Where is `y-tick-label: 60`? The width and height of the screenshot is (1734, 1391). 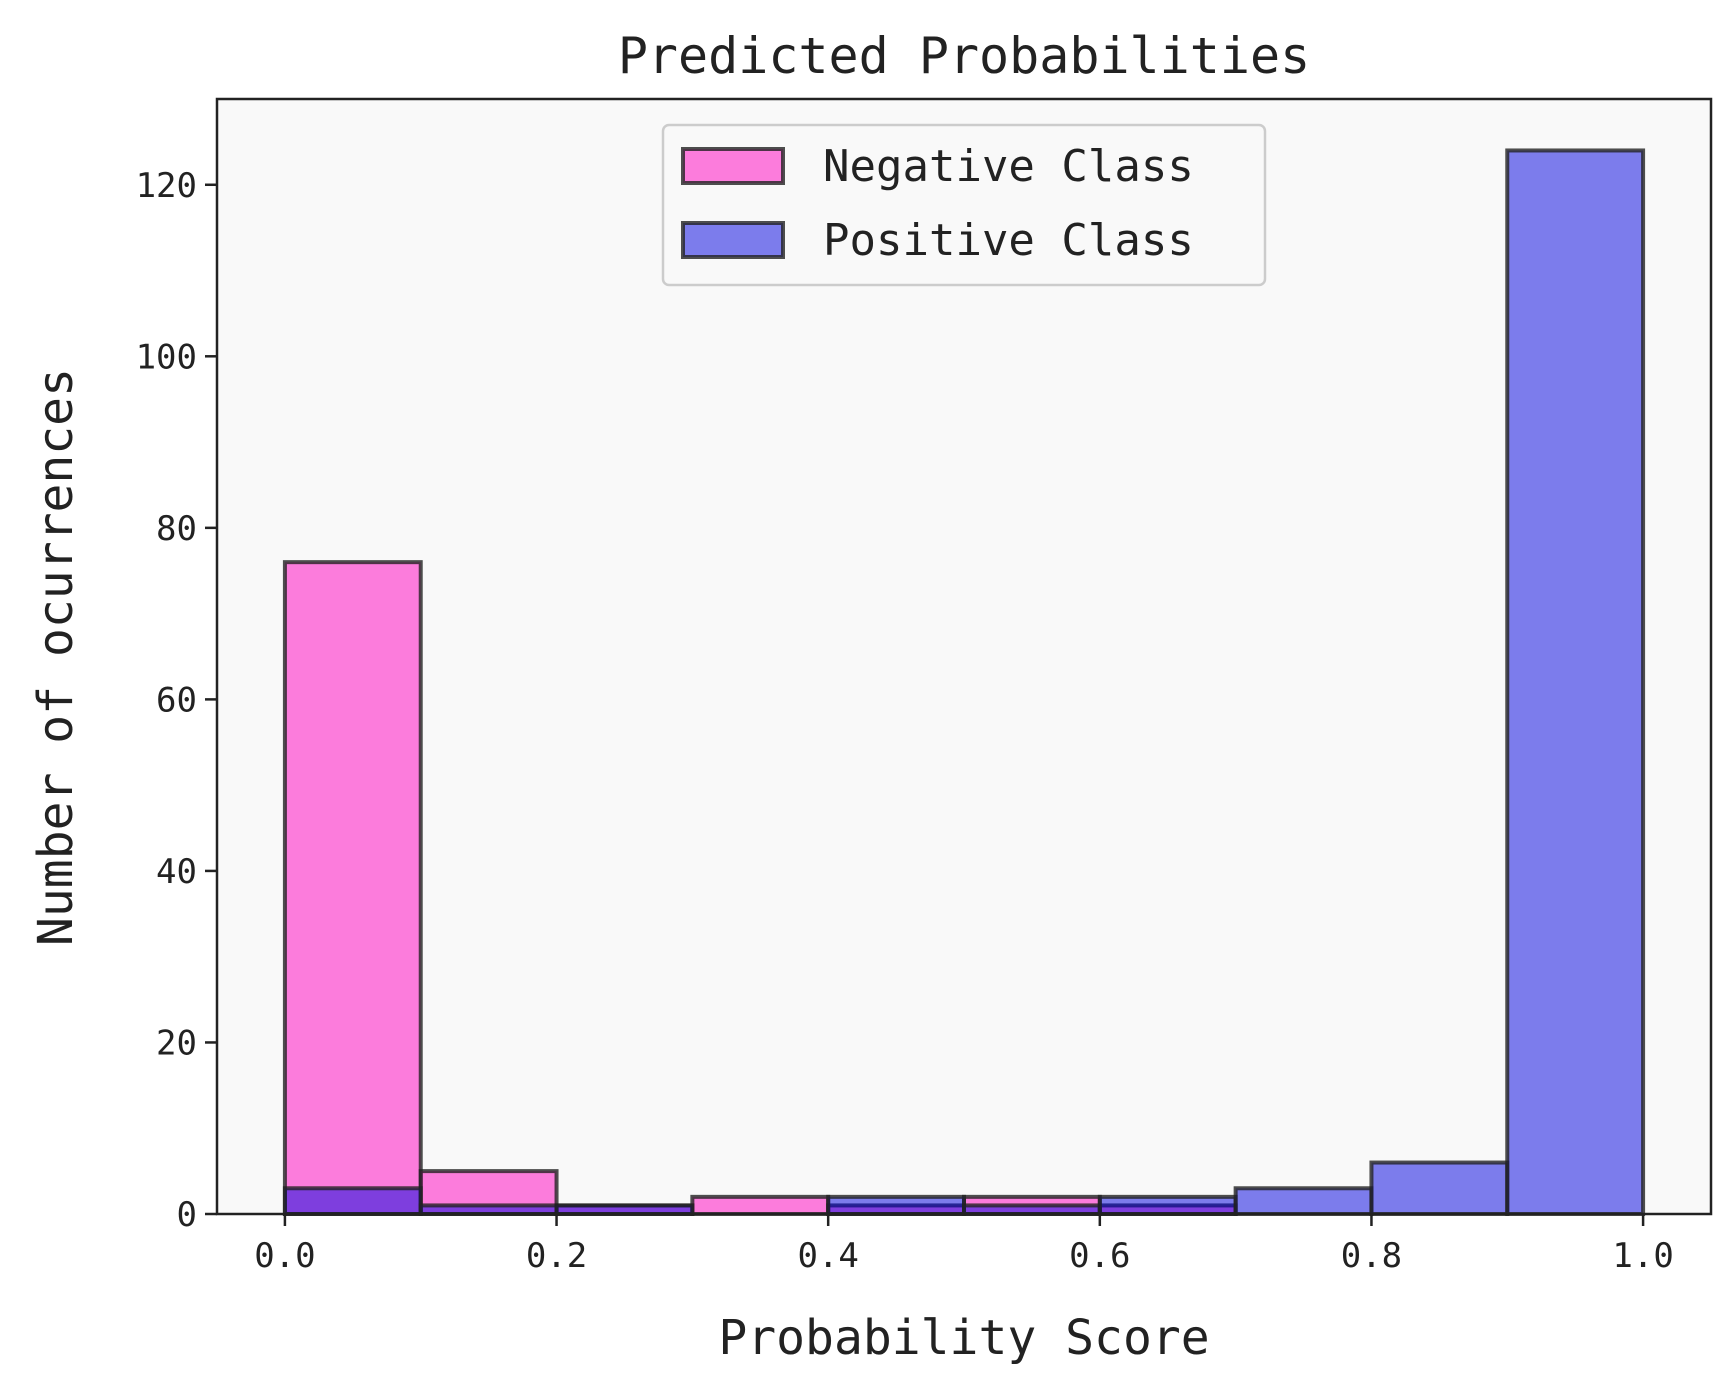 y-tick-label: 60 is located at coordinates (176, 700).